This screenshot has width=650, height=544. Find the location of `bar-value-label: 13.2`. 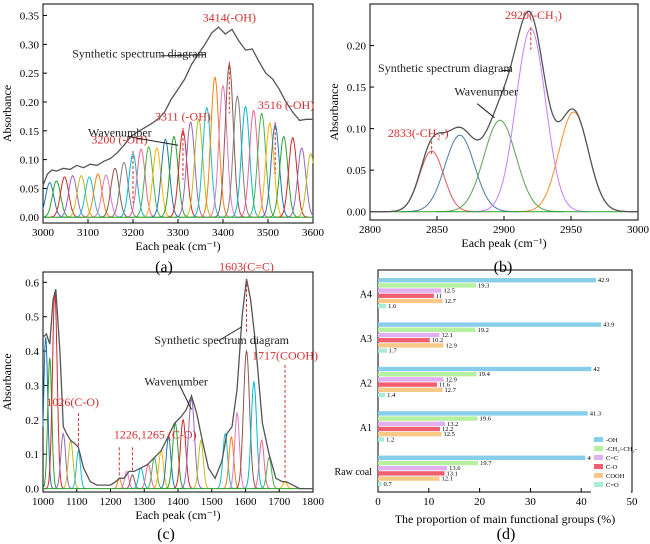

bar-value-label: 13.2 is located at coordinates (452, 424).